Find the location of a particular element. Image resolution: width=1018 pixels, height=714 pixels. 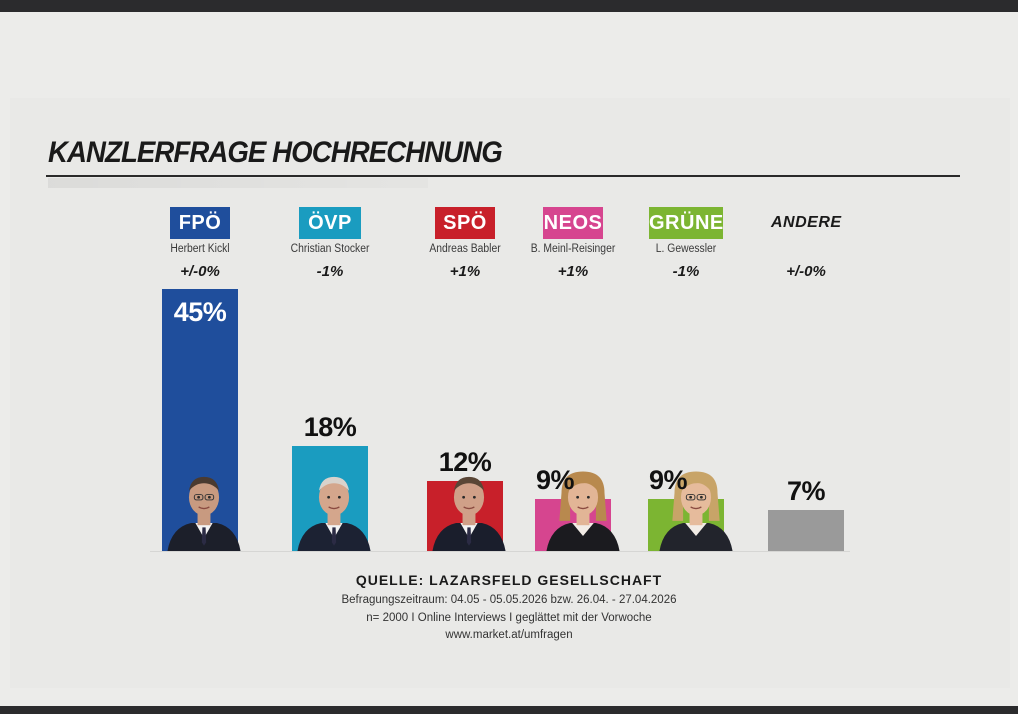

chart-baseline is located at coordinates (500, 551).